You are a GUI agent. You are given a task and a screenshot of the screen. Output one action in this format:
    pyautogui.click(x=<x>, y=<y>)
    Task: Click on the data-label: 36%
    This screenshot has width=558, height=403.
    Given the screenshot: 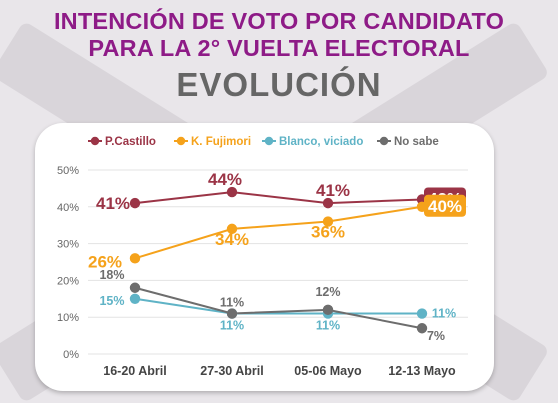 What is the action you would take?
    pyautogui.click(x=328, y=232)
    